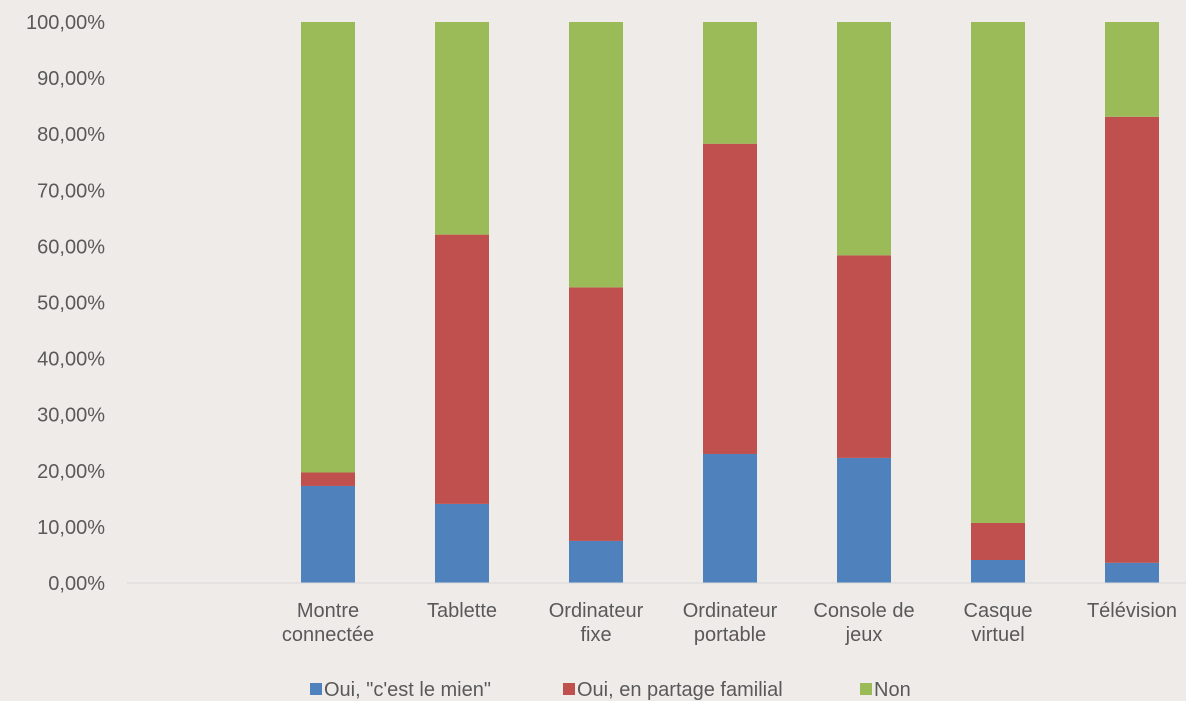 The width and height of the screenshot is (1186, 701). I want to click on x-category-label: Ordinateur portable, so click(730, 623).